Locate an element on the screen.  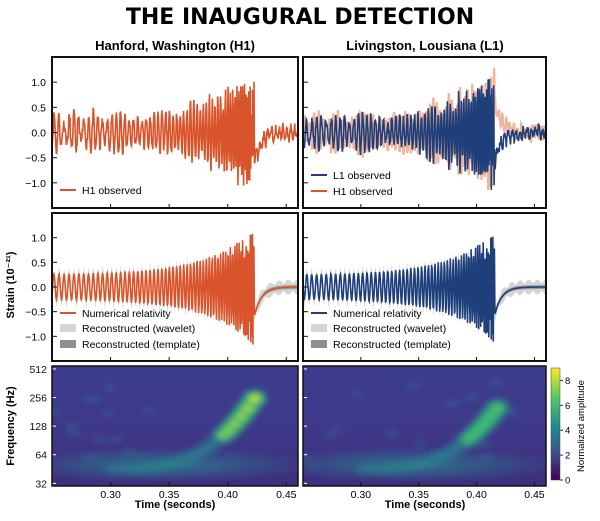
x-tick-label-bl-0: 0.30 is located at coordinates (110, 495).